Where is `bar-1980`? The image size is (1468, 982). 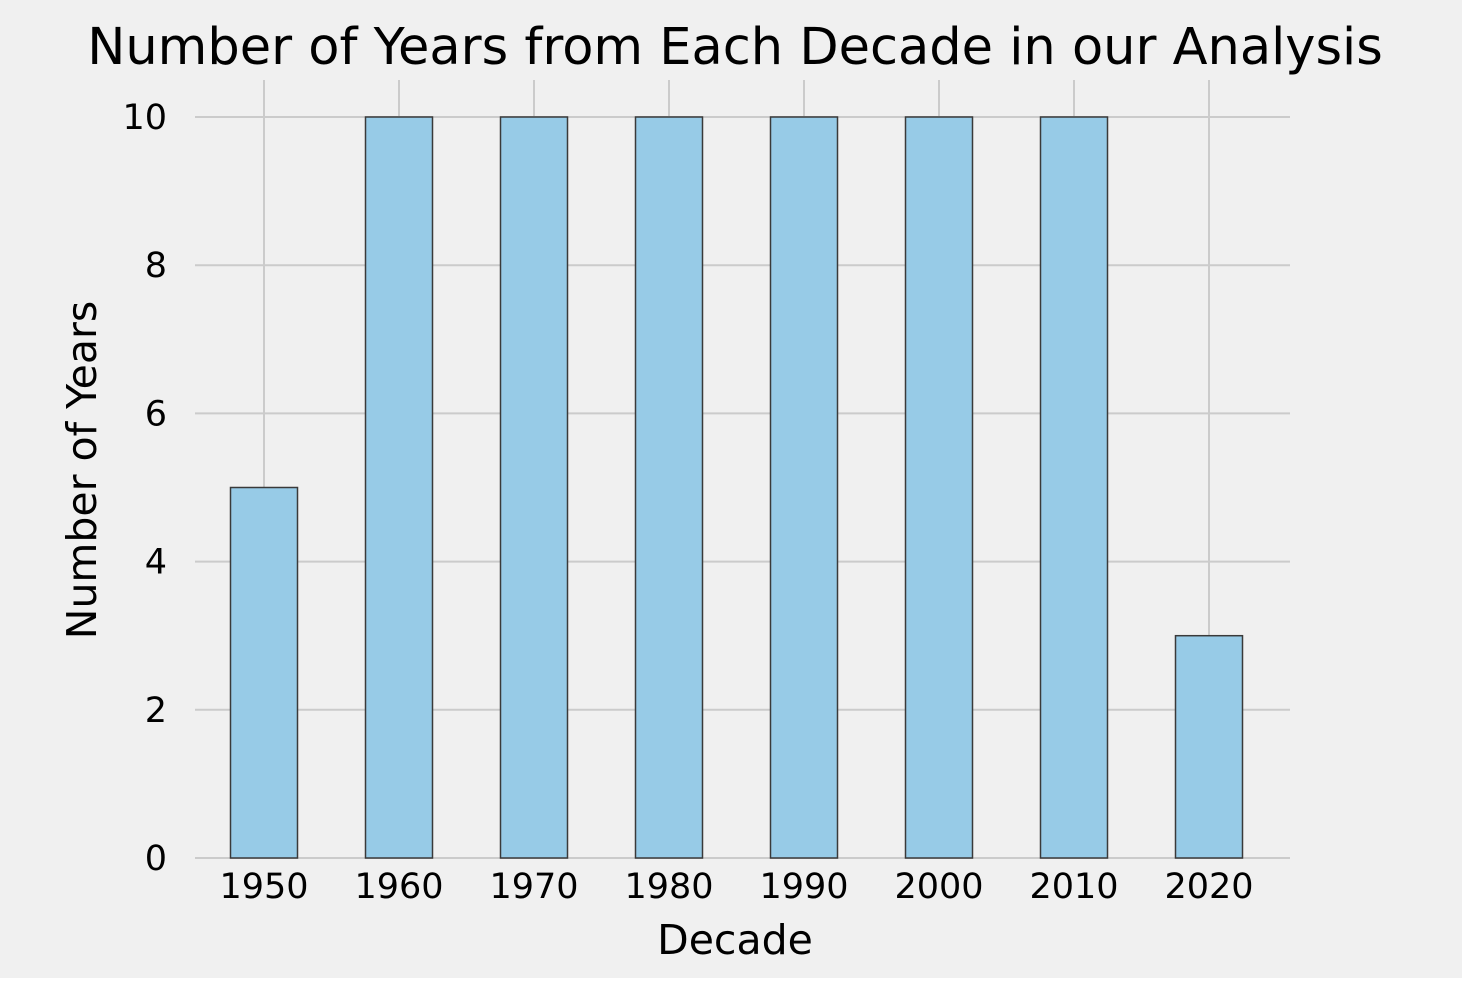
bar-1980 is located at coordinates (669, 487).